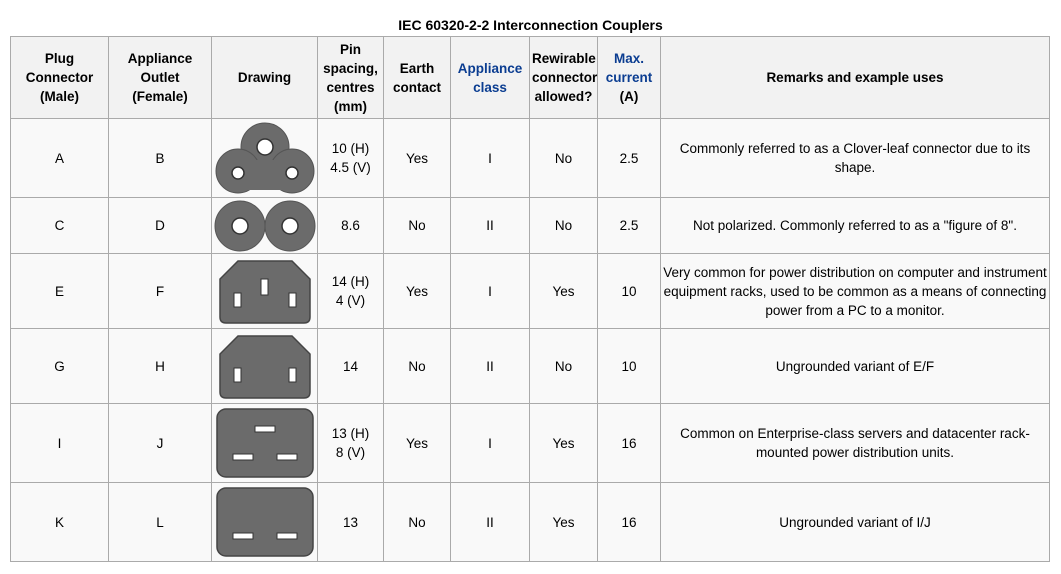  I want to click on header-rewirable: Rewirable connector allowed?, so click(563, 77).